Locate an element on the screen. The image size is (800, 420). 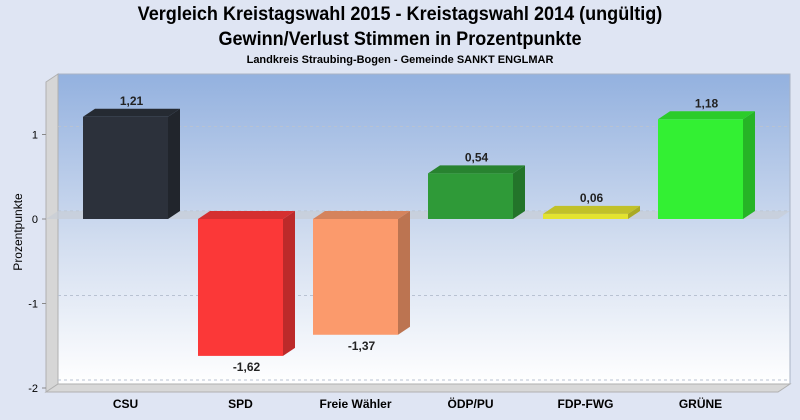
x-tick-label: SPD is located at coordinates (240, 404).